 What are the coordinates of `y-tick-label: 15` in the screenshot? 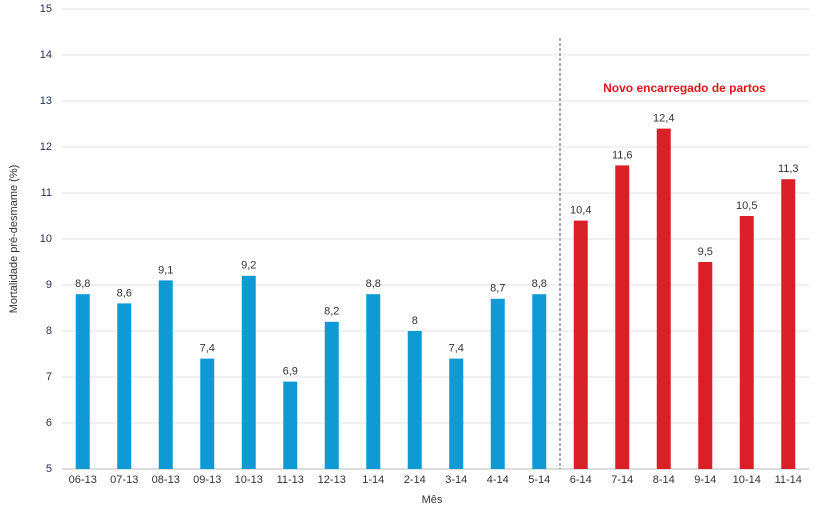 It's located at (46, 9).